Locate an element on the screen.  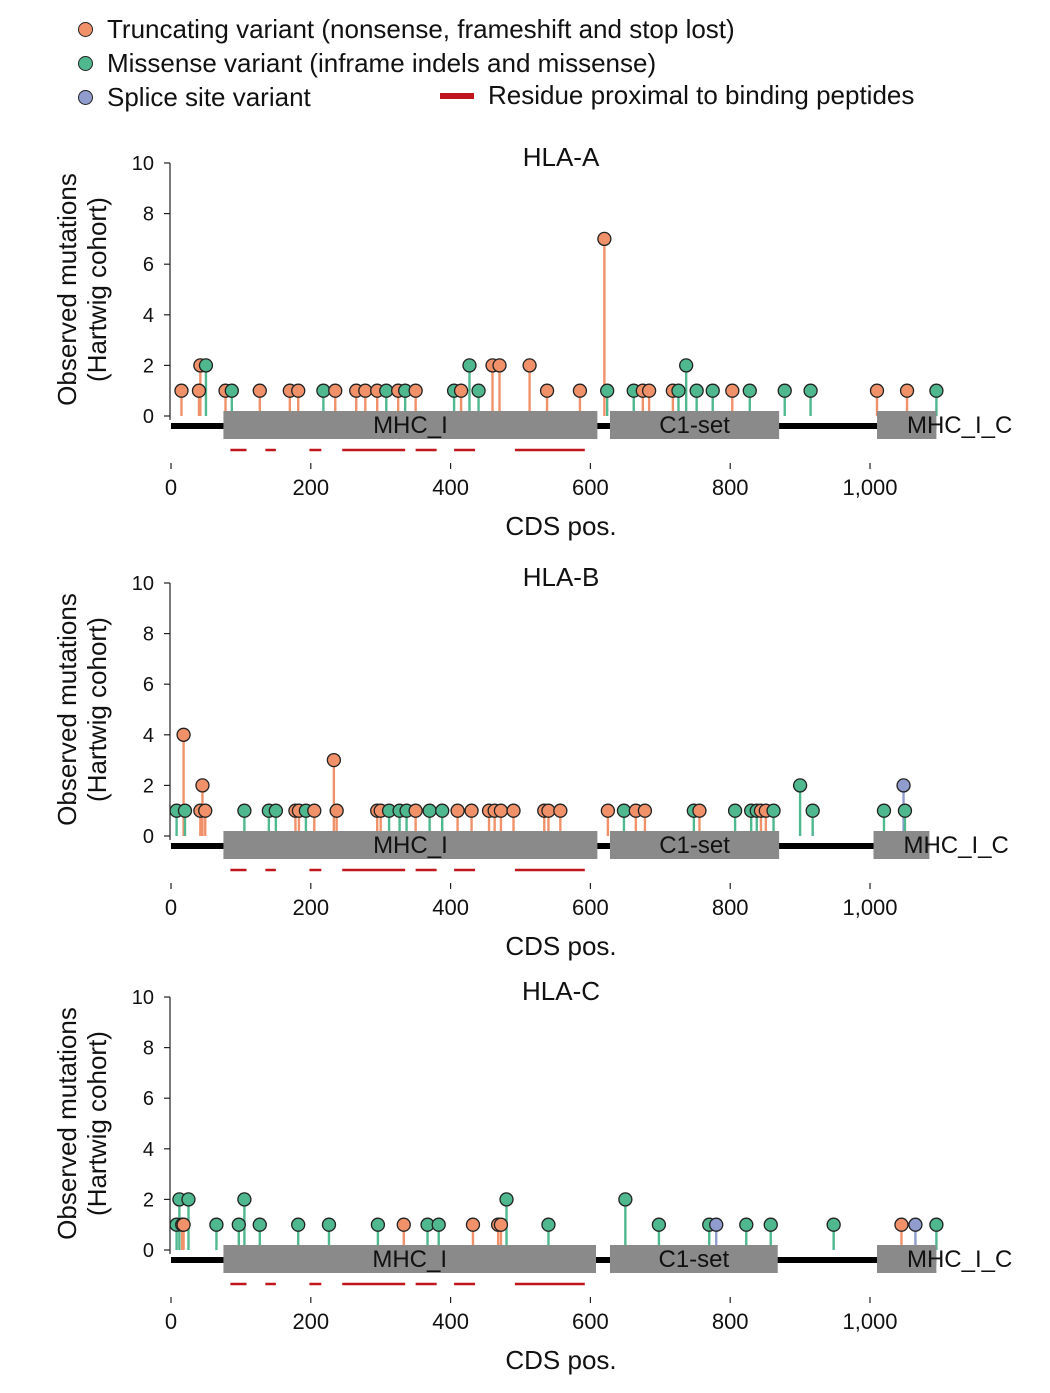
stems is located at coordinates (556, 1224).